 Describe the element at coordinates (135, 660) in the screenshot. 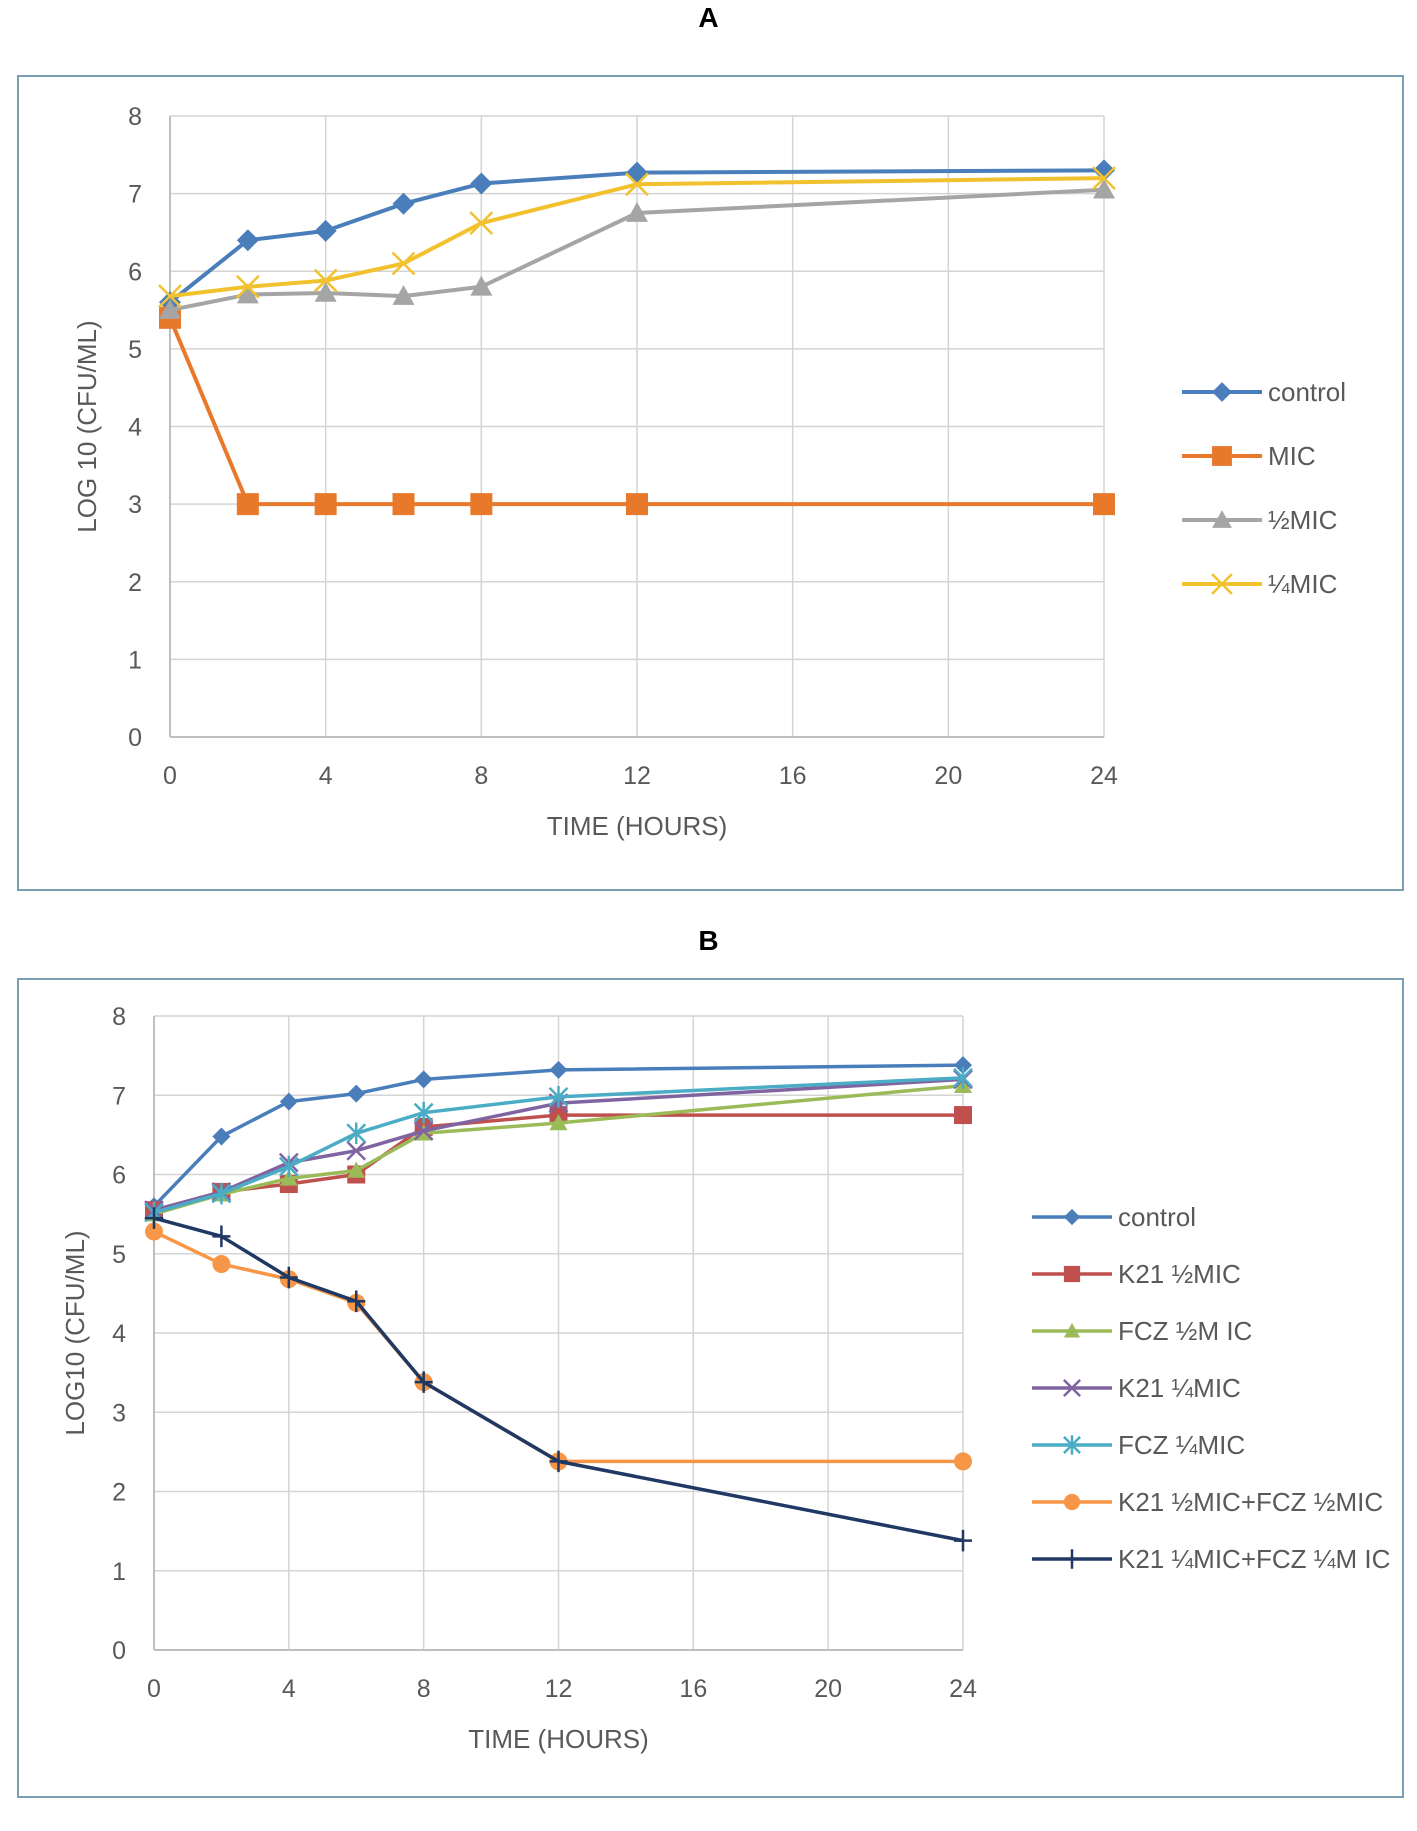

I see `chart-a-y-tick-label: 1` at that location.